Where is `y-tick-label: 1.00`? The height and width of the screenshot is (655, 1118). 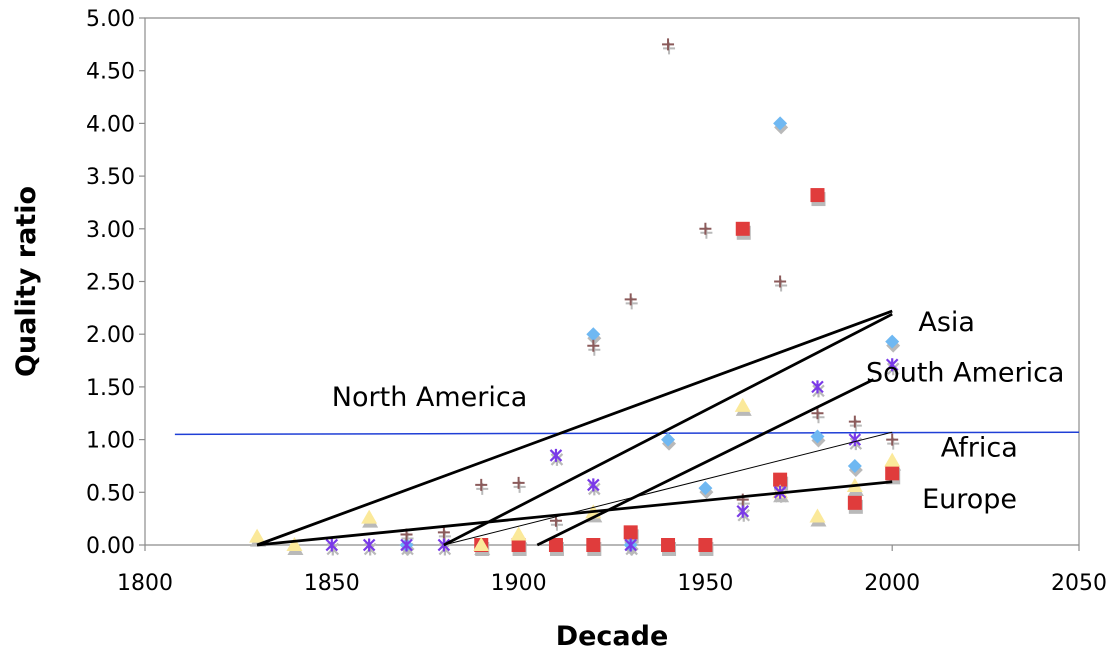 y-tick-label: 1.00 is located at coordinates (110, 441).